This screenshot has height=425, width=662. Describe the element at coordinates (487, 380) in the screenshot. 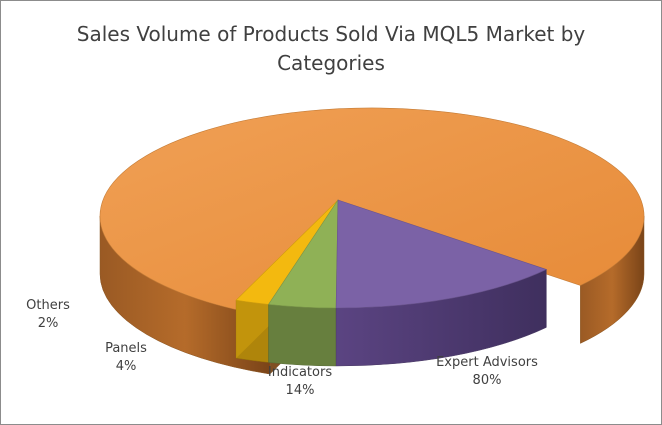

I see `label-expert-advisors-value: 80%` at that location.